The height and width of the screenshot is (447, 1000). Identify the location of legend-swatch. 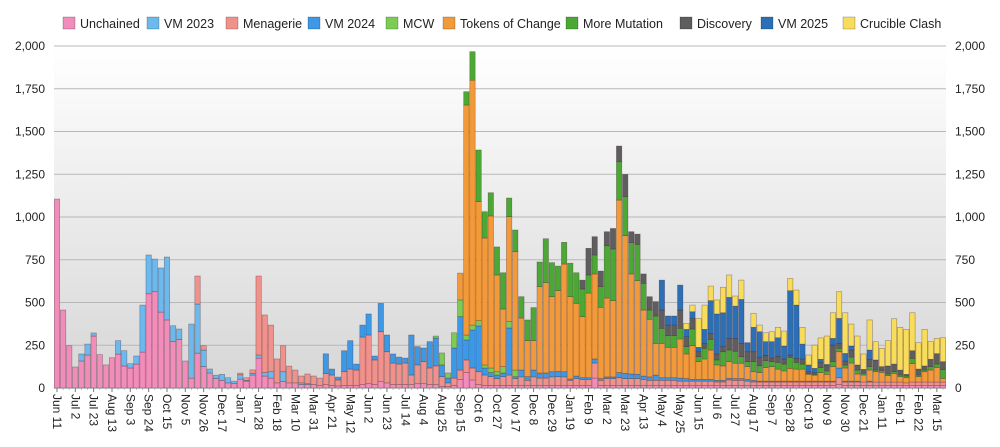
(232, 23).